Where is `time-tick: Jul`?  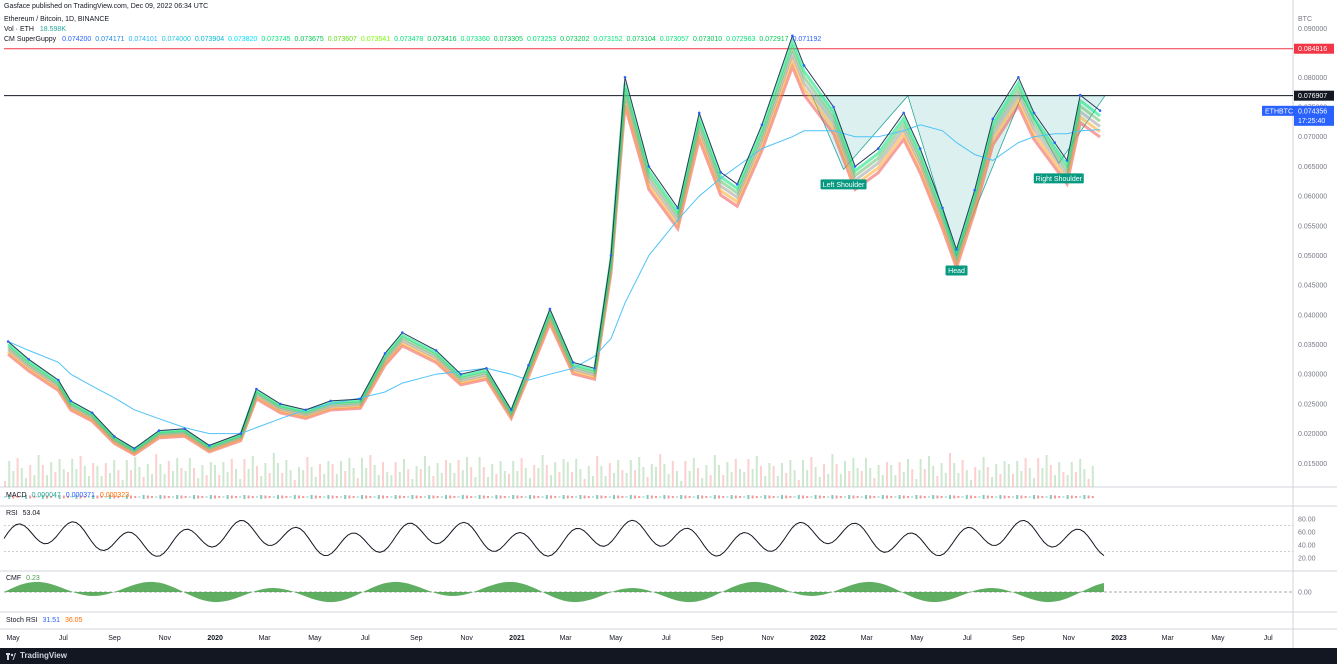
time-tick: Jul is located at coordinates (1268, 638).